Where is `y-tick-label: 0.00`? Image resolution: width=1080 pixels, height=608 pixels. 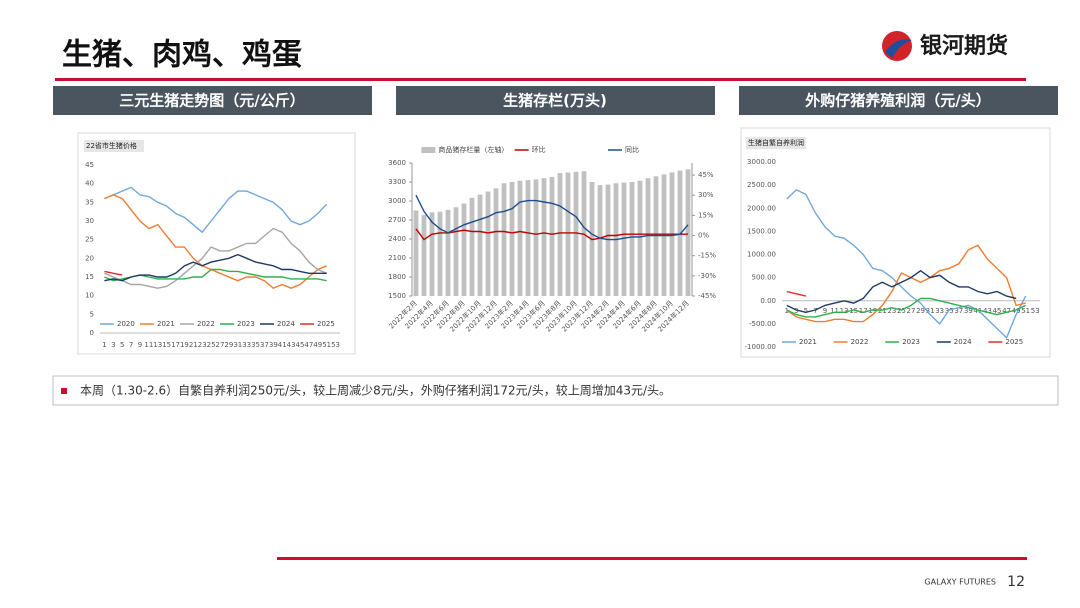 y-tick-label: 0.00 is located at coordinates (768, 301).